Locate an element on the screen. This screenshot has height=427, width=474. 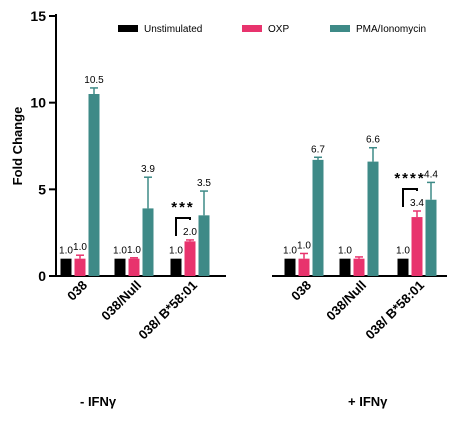
group-label-minus-ifn: - IFNγ is located at coordinates (98, 401).